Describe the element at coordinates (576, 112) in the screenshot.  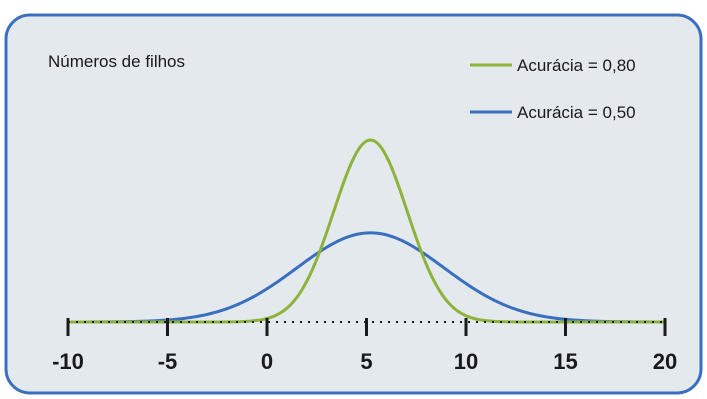
I see `legend-label-accuracy-050: Acurácia = 0,50` at that location.